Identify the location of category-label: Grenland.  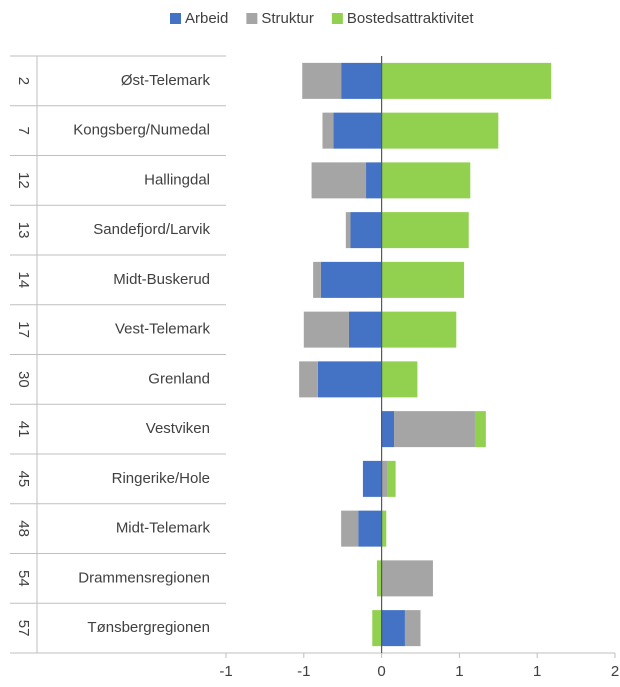
(179, 378).